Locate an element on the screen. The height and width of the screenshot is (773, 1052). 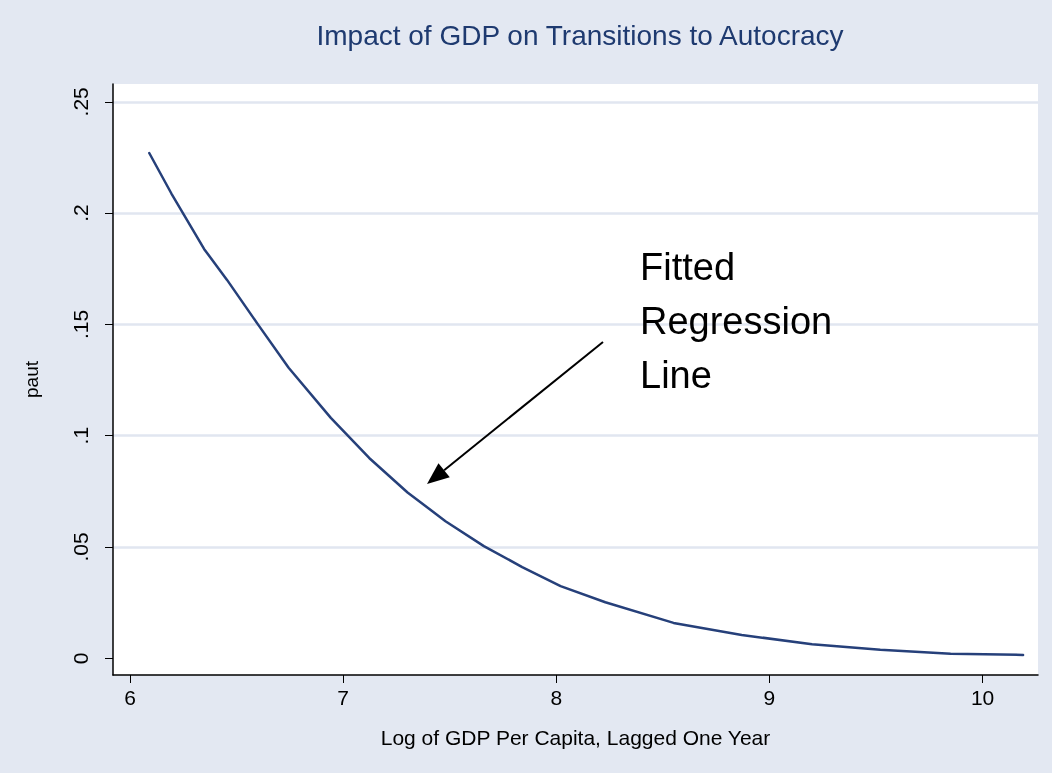
y-tick-label: .1 is located at coordinates (80, 435).